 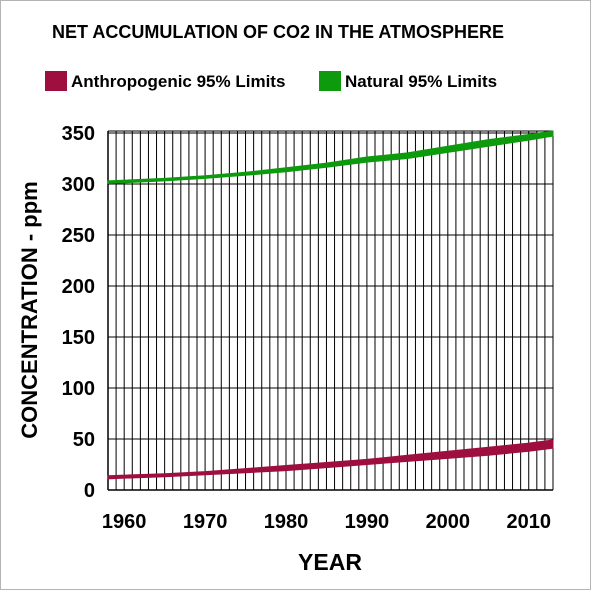 What do you see at coordinates (124, 522) in the screenshot?
I see `x-tick-label: 1960` at bounding box center [124, 522].